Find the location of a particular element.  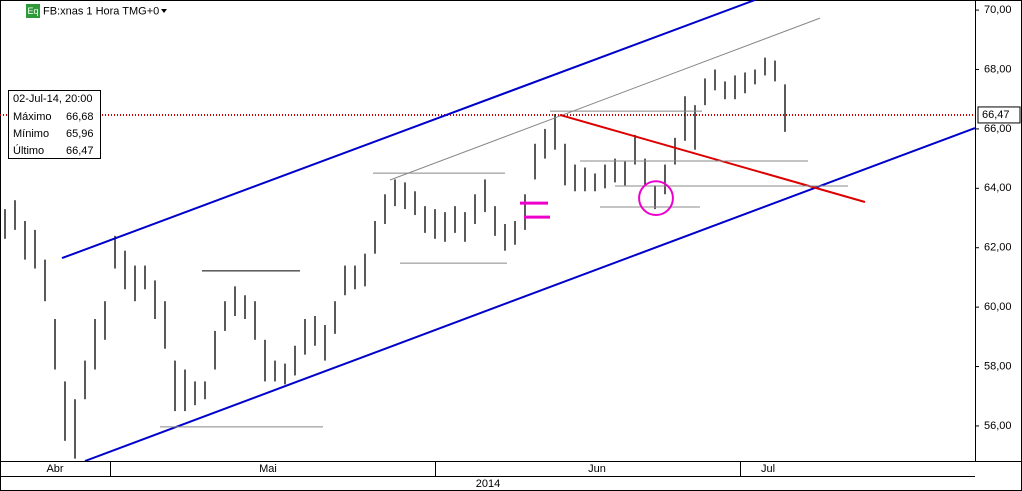

info-label: Mínimo is located at coordinates (31, 134).